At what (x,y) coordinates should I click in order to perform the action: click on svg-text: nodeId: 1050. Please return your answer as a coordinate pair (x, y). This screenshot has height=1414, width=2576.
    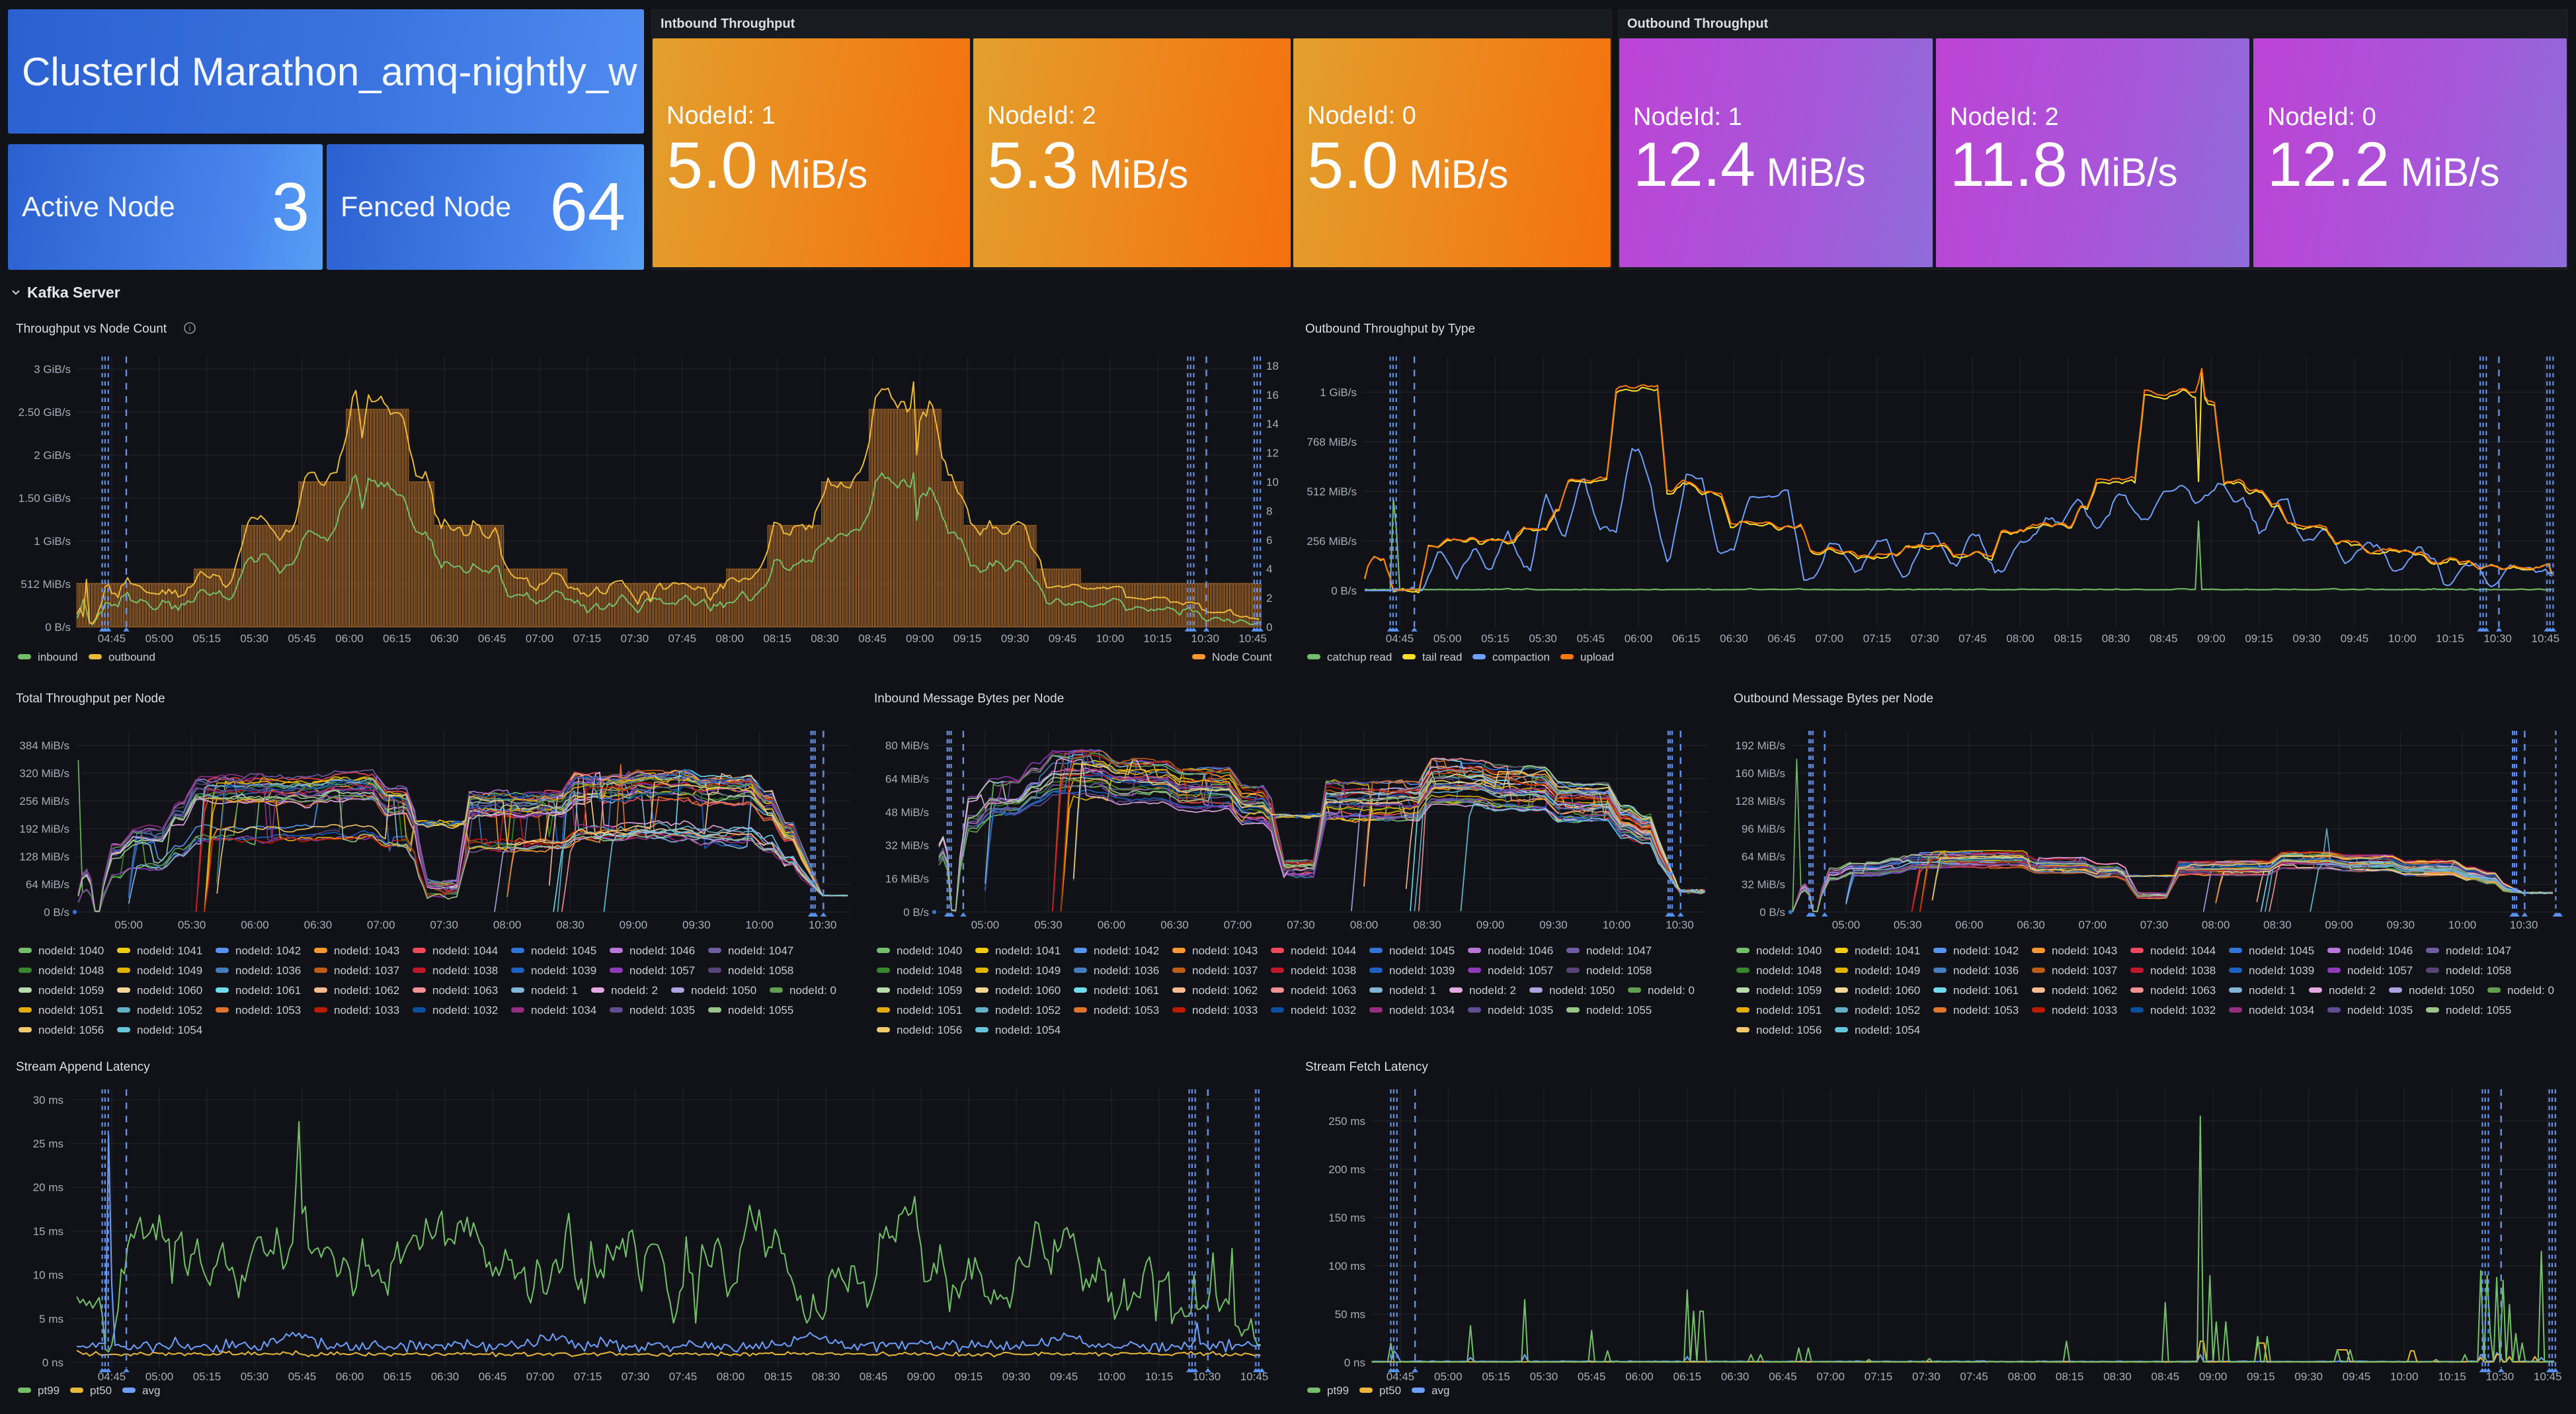
    Looking at the image, I should click on (1582, 990).